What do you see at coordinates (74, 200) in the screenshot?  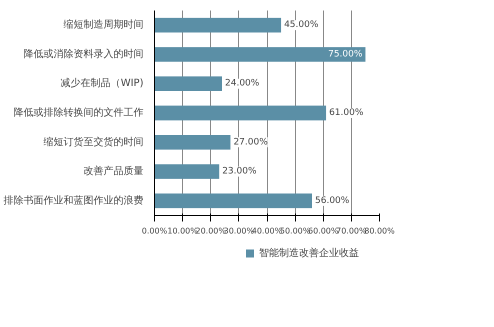 I see `y-tick-label: 排除书面作业和蓝图作业的浪费` at bounding box center [74, 200].